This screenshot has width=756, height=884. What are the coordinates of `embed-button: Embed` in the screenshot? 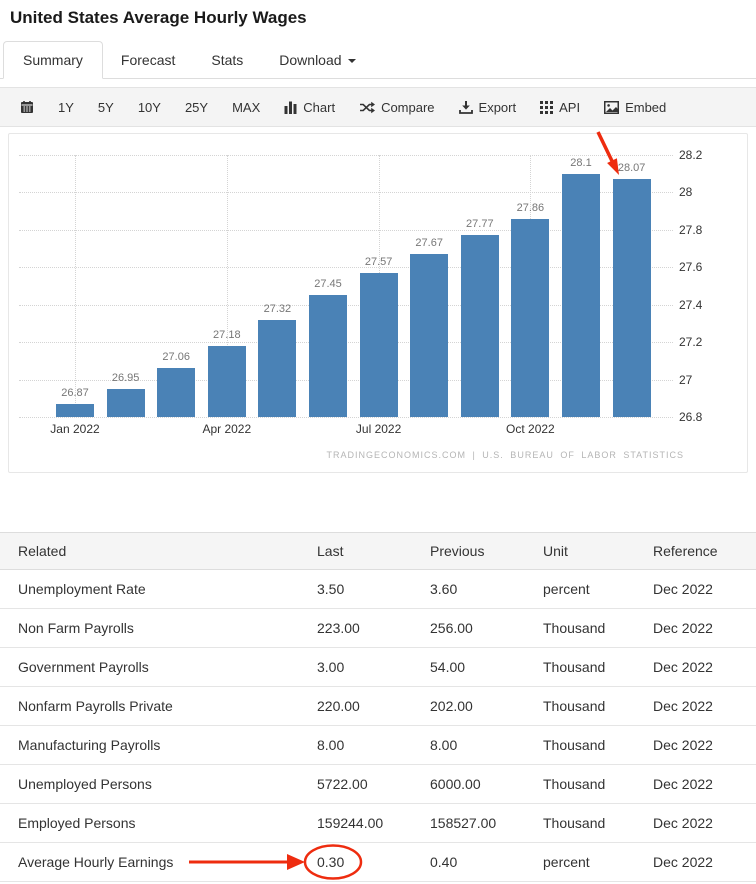 It's located at (635, 107).